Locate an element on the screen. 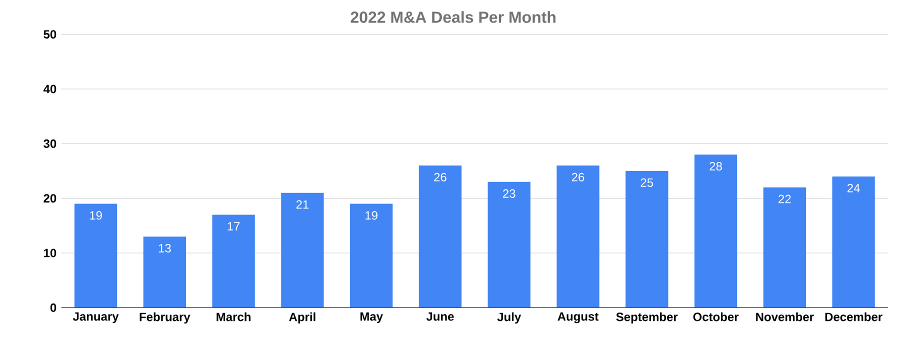 The width and height of the screenshot is (908, 337). x-tick-label: December is located at coordinates (853, 317).